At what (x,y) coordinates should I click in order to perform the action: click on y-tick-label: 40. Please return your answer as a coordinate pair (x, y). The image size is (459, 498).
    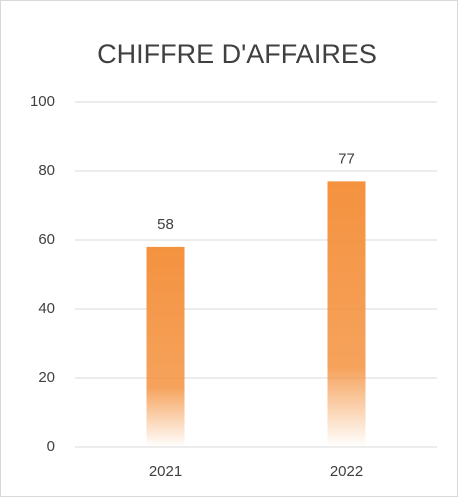
    Looking at the image, I should click on (46, 308).